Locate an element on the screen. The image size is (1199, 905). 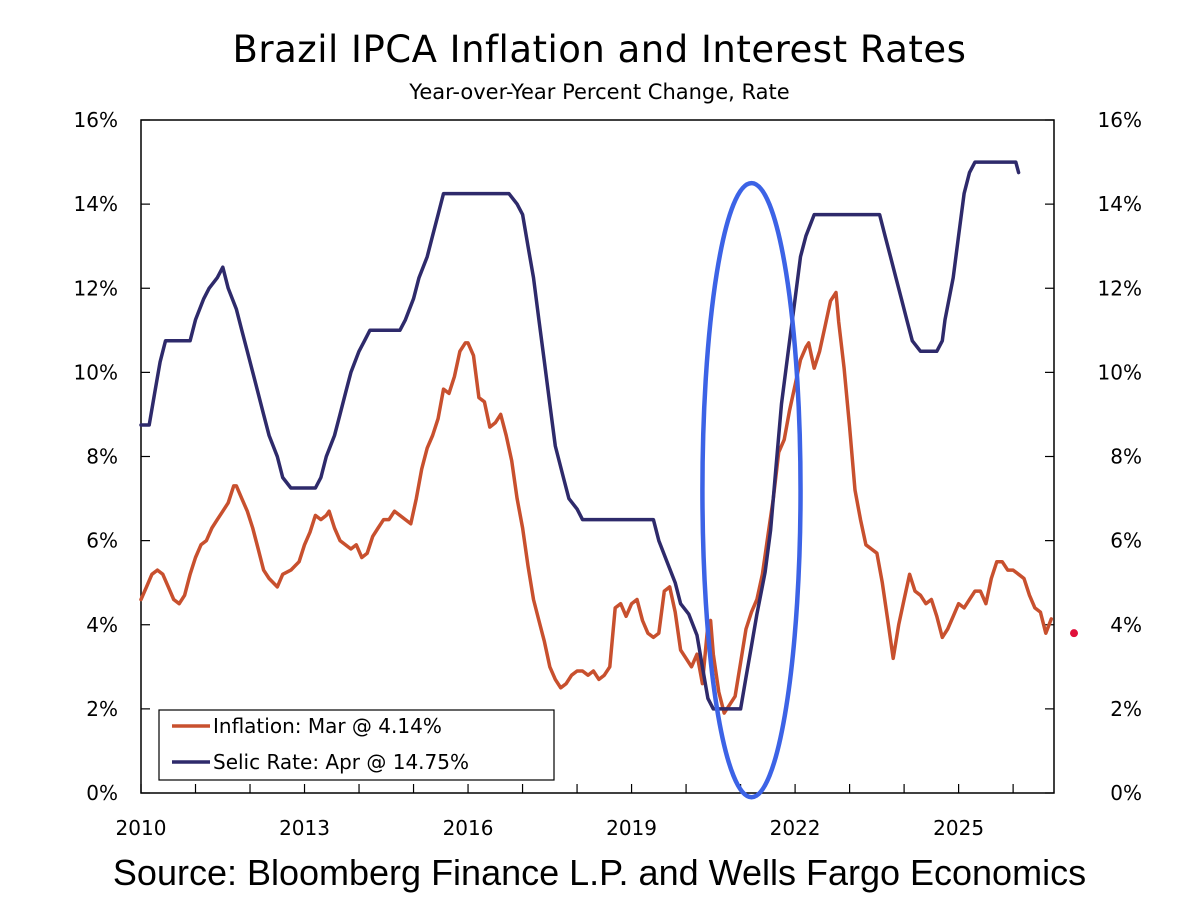
legend-label-inflation: Inflation: Mar @ 4.14% is located at coordinates (327, 726).